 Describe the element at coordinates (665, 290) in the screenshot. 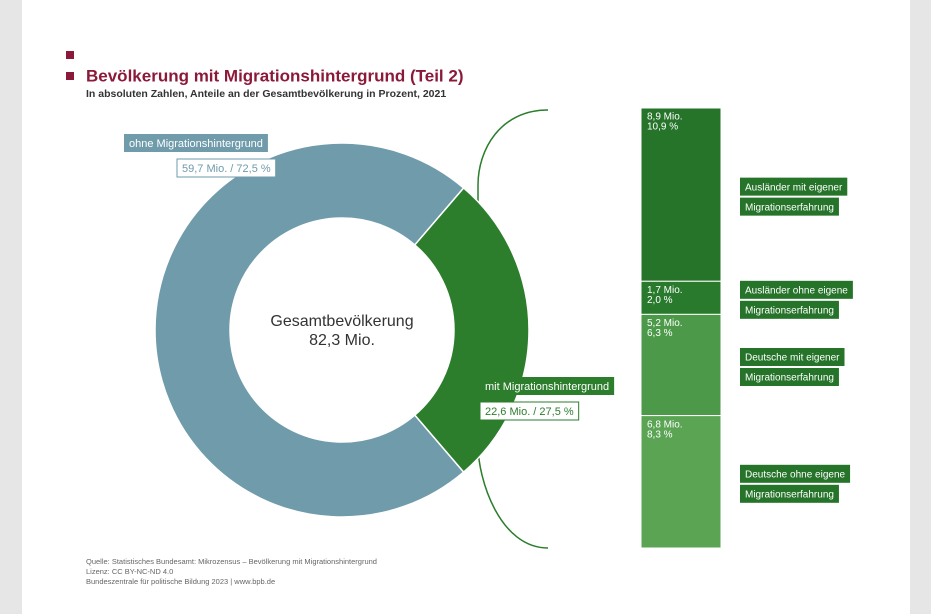

I see `value-label: 1,7 Mio.` at that location.